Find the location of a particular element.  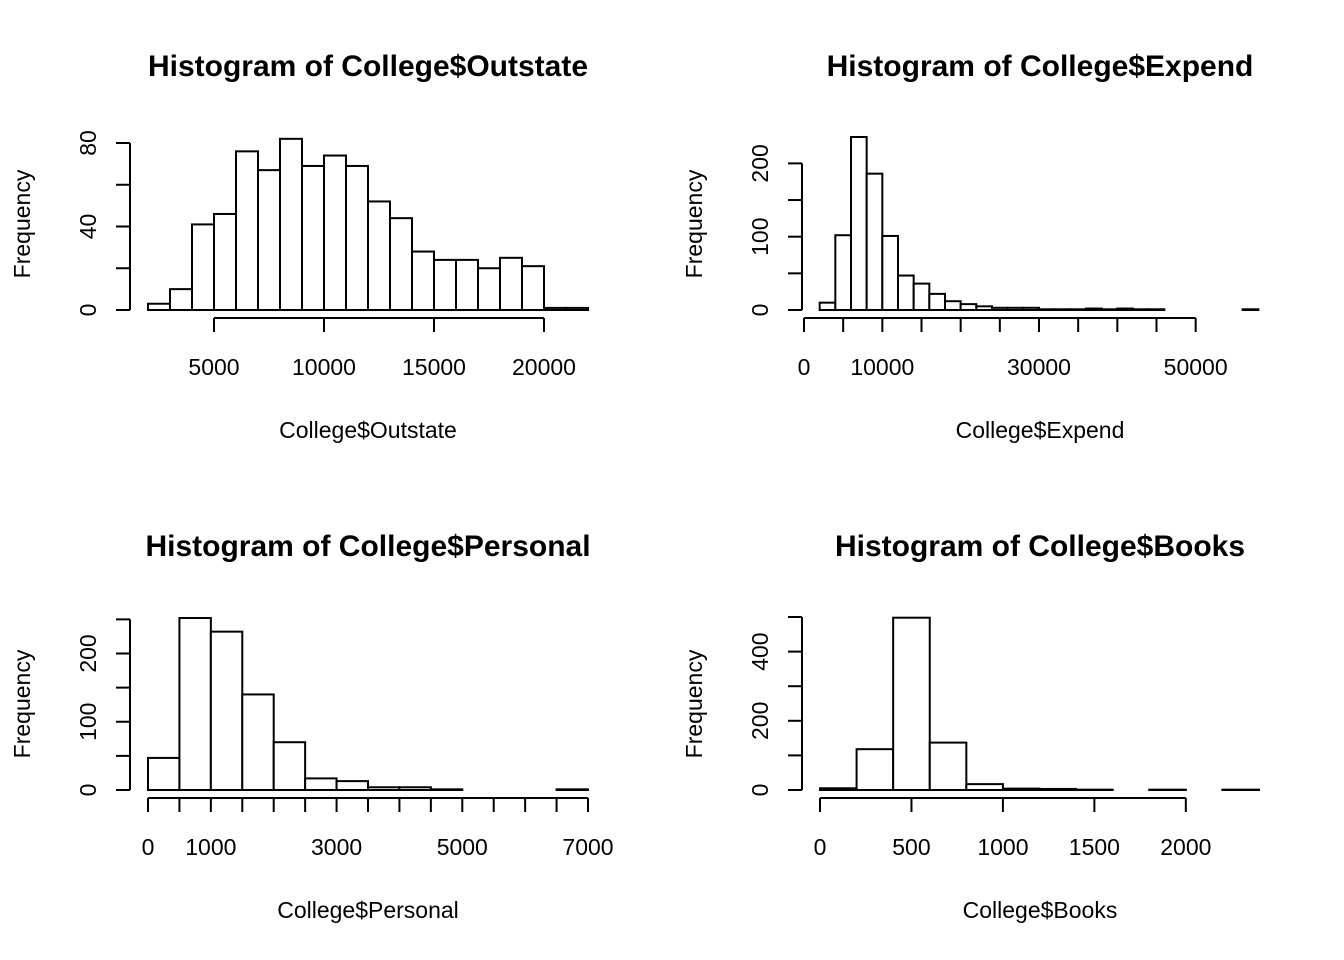

y-tick-label: 40 is located at coordinates (88, 227).